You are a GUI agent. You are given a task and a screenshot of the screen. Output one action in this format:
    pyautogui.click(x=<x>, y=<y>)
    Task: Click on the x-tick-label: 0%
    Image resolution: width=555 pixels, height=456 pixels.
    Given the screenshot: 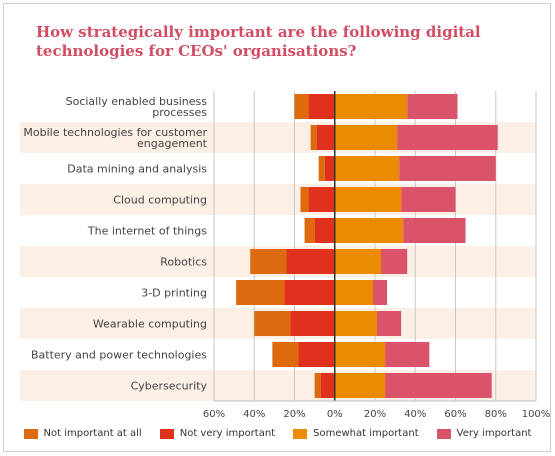 What is the action you would take?
    pyautogui.click(x=335, y=414)
    